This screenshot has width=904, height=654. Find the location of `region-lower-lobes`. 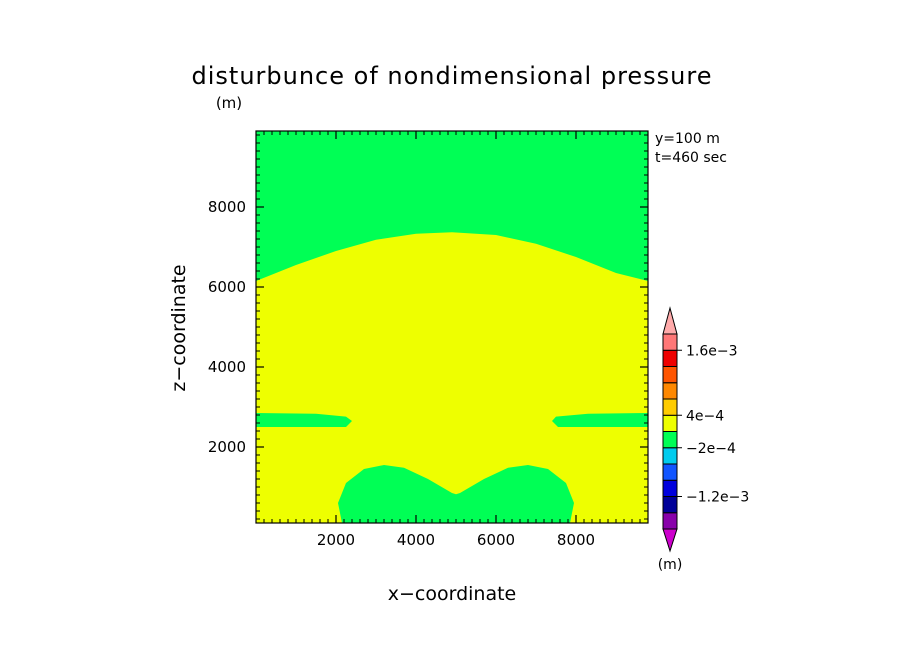

region-lower-lobes is located at coordinates (456, 494).